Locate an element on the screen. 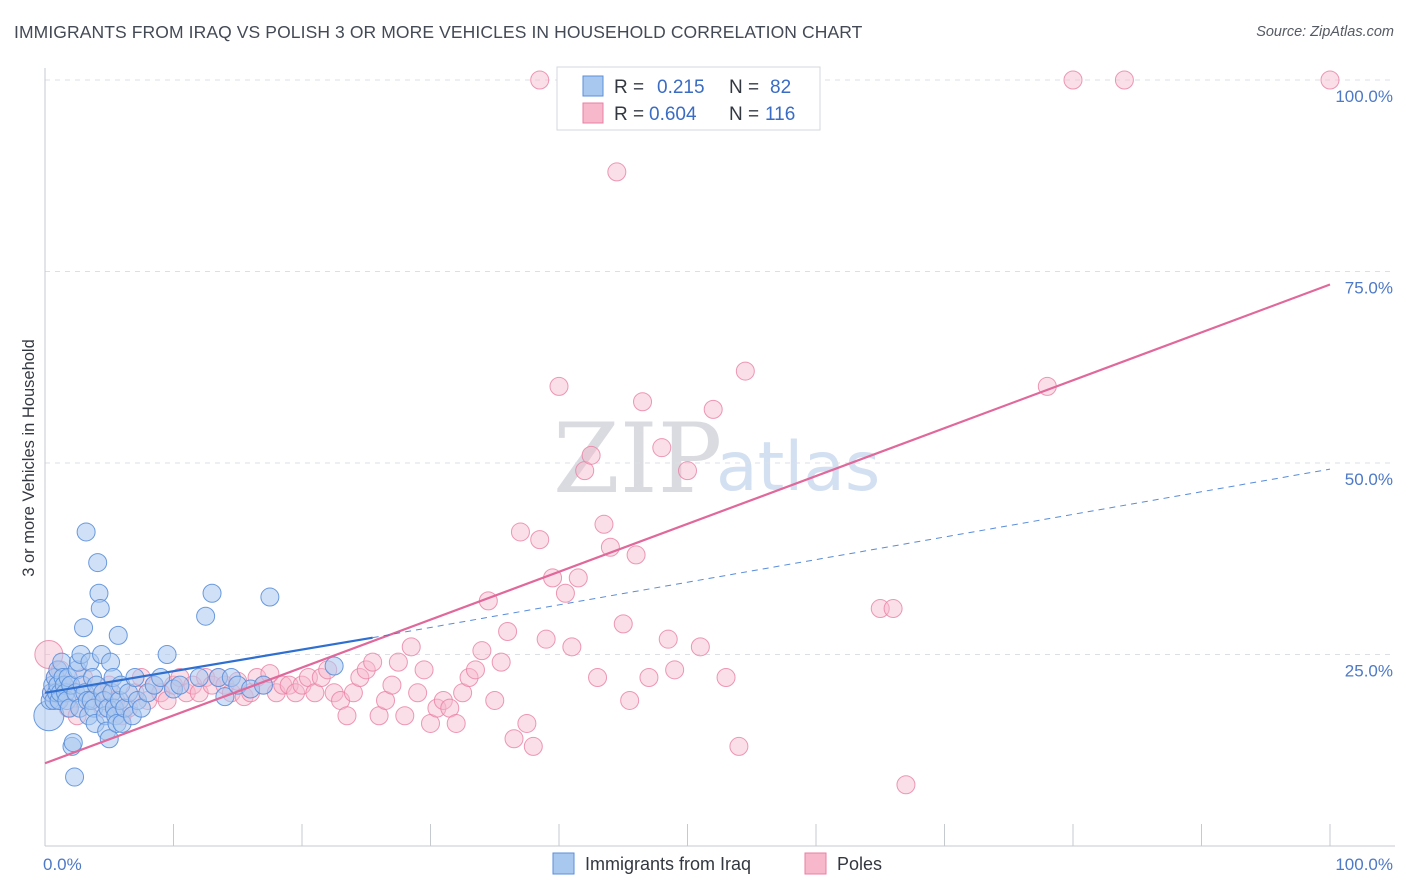  y-tick-label: 100.0% is located at coordinates (1364, 96).